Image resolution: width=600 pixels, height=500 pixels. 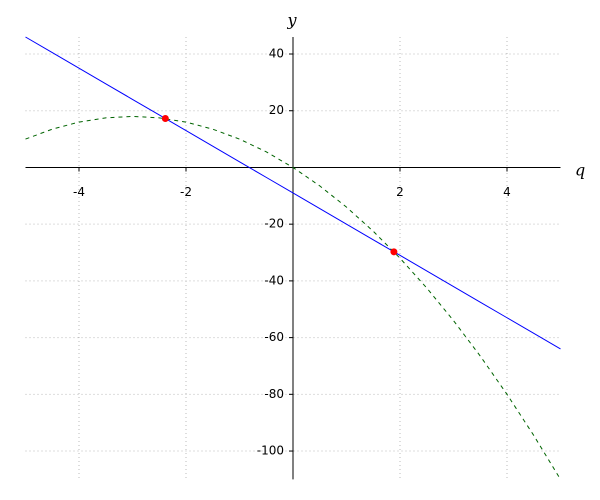 I want to click on x-axis-title: q, so click(x=580, y=170).